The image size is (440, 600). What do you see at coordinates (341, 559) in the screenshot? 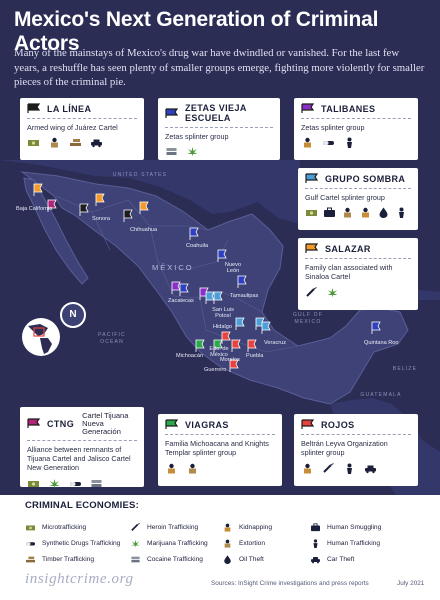
I see `legend-label: Car Theft` at bounding box center [341, 559].